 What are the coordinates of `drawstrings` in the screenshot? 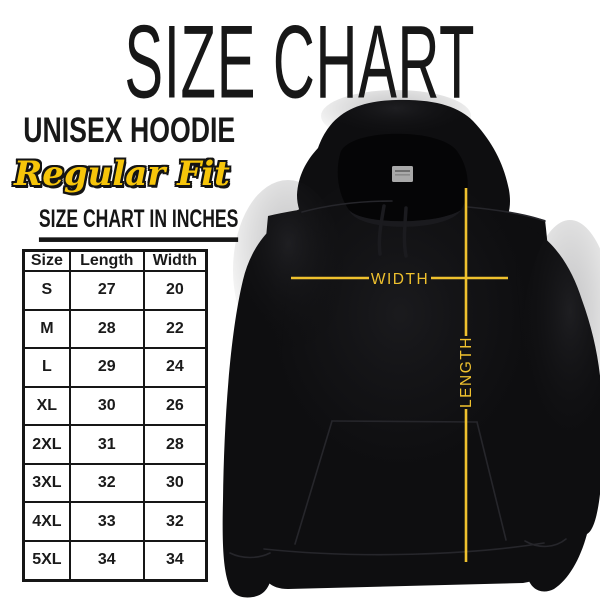 It's located at (392, 231).